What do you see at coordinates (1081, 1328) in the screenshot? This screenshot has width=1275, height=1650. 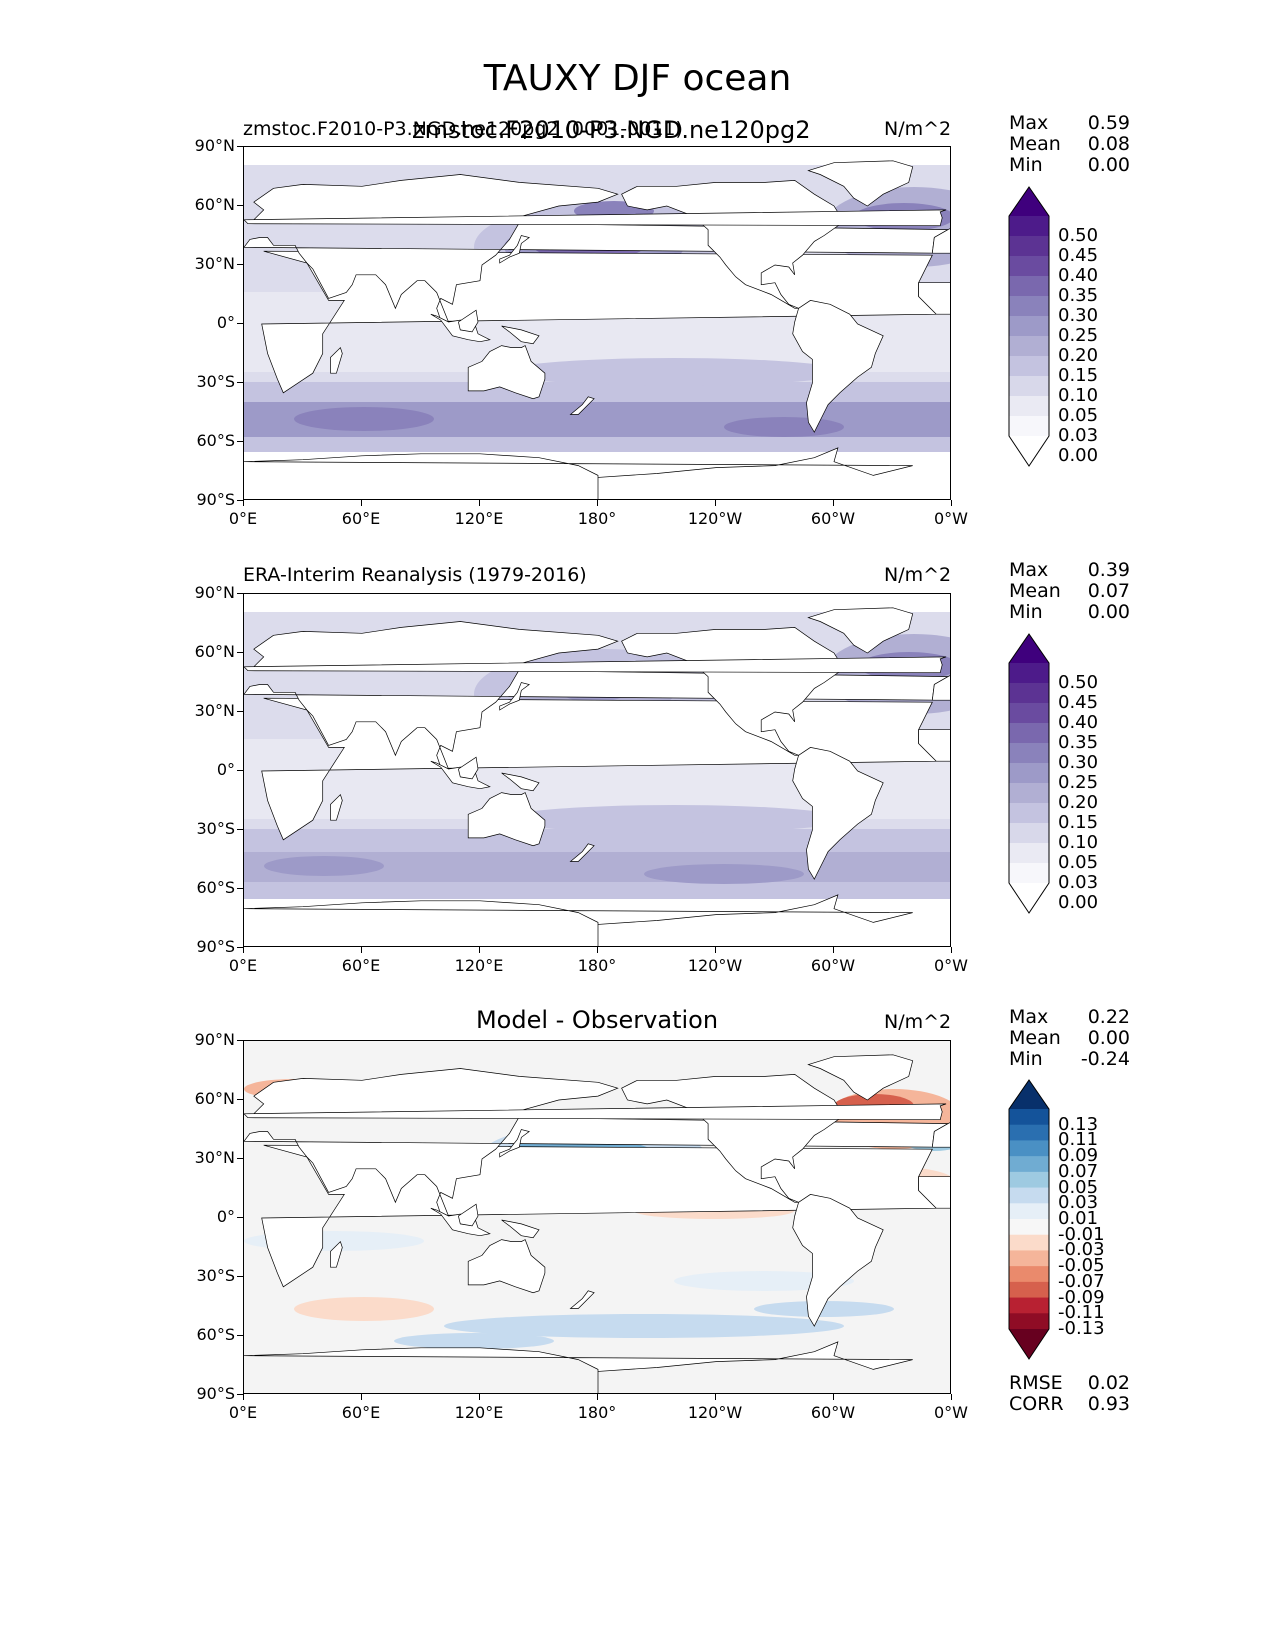 I see `colorbar-tick-label: -0.13` at bounding box center [1081, 1328].